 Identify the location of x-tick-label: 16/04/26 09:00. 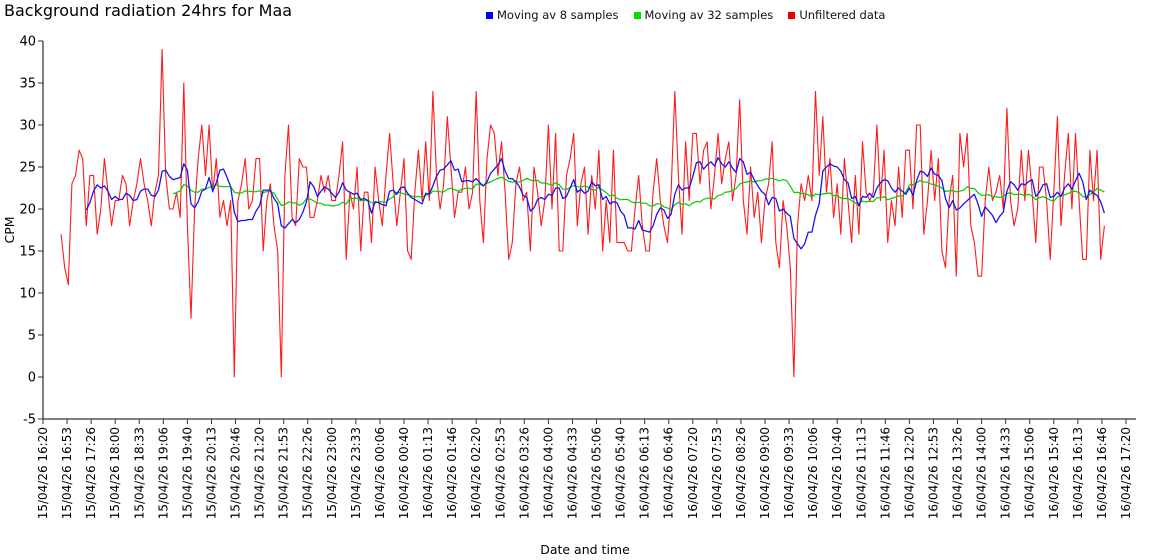
(765, 473).